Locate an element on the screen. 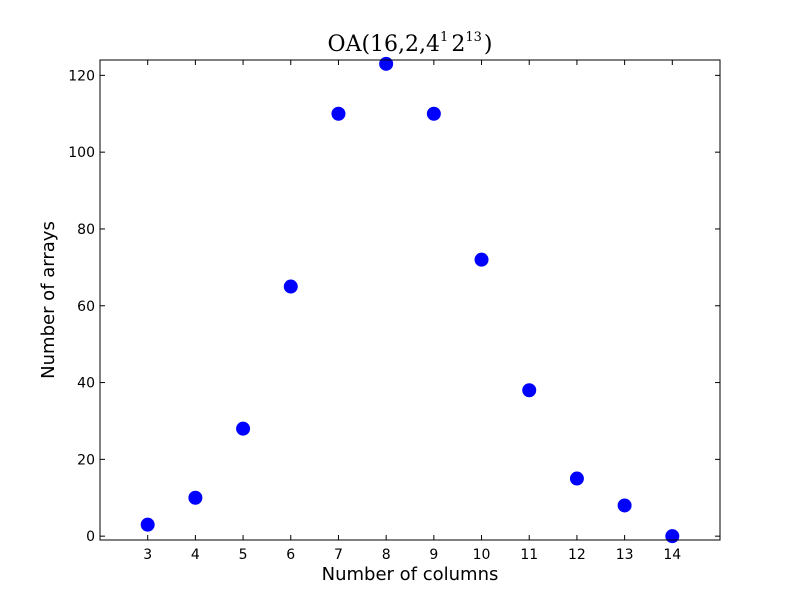  x-axis-label: Number of columns is located at coordinates (410, 574).